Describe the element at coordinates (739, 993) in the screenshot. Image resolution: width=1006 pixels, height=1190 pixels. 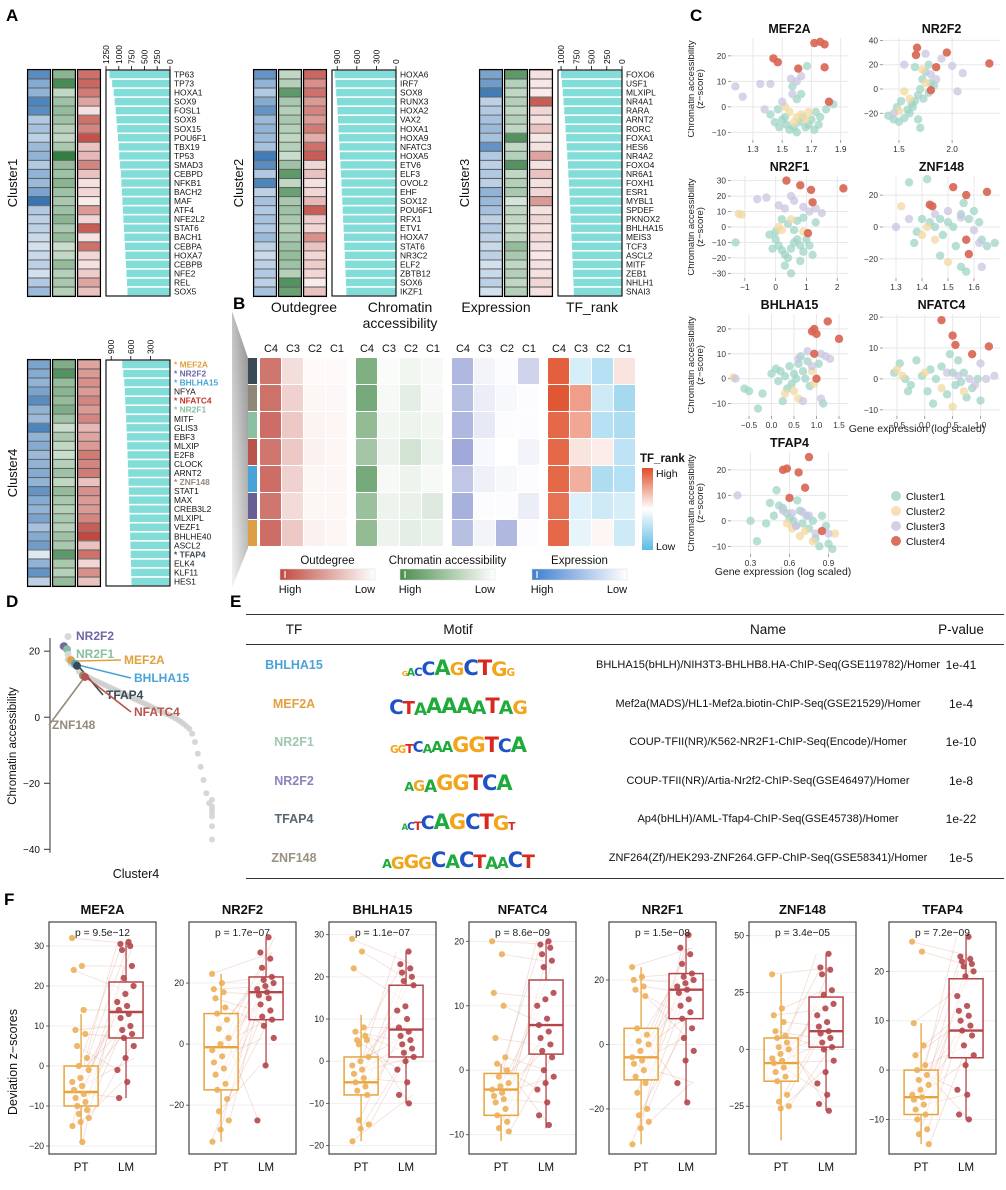
I see `y-tick: 25` at that location.